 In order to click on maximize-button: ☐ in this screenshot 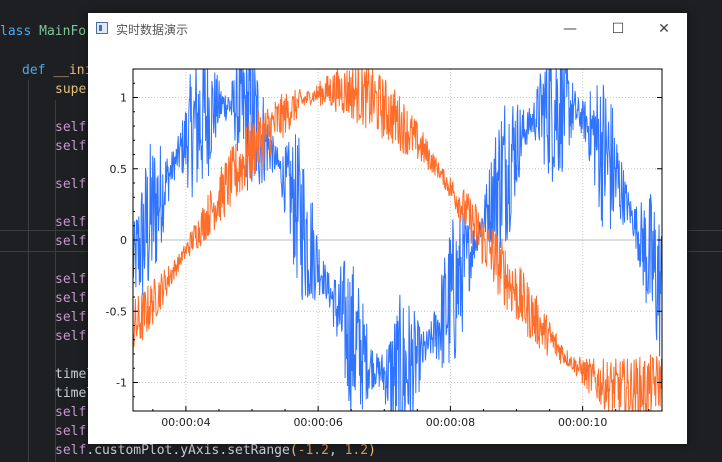, I will do `click(618, 29)`.